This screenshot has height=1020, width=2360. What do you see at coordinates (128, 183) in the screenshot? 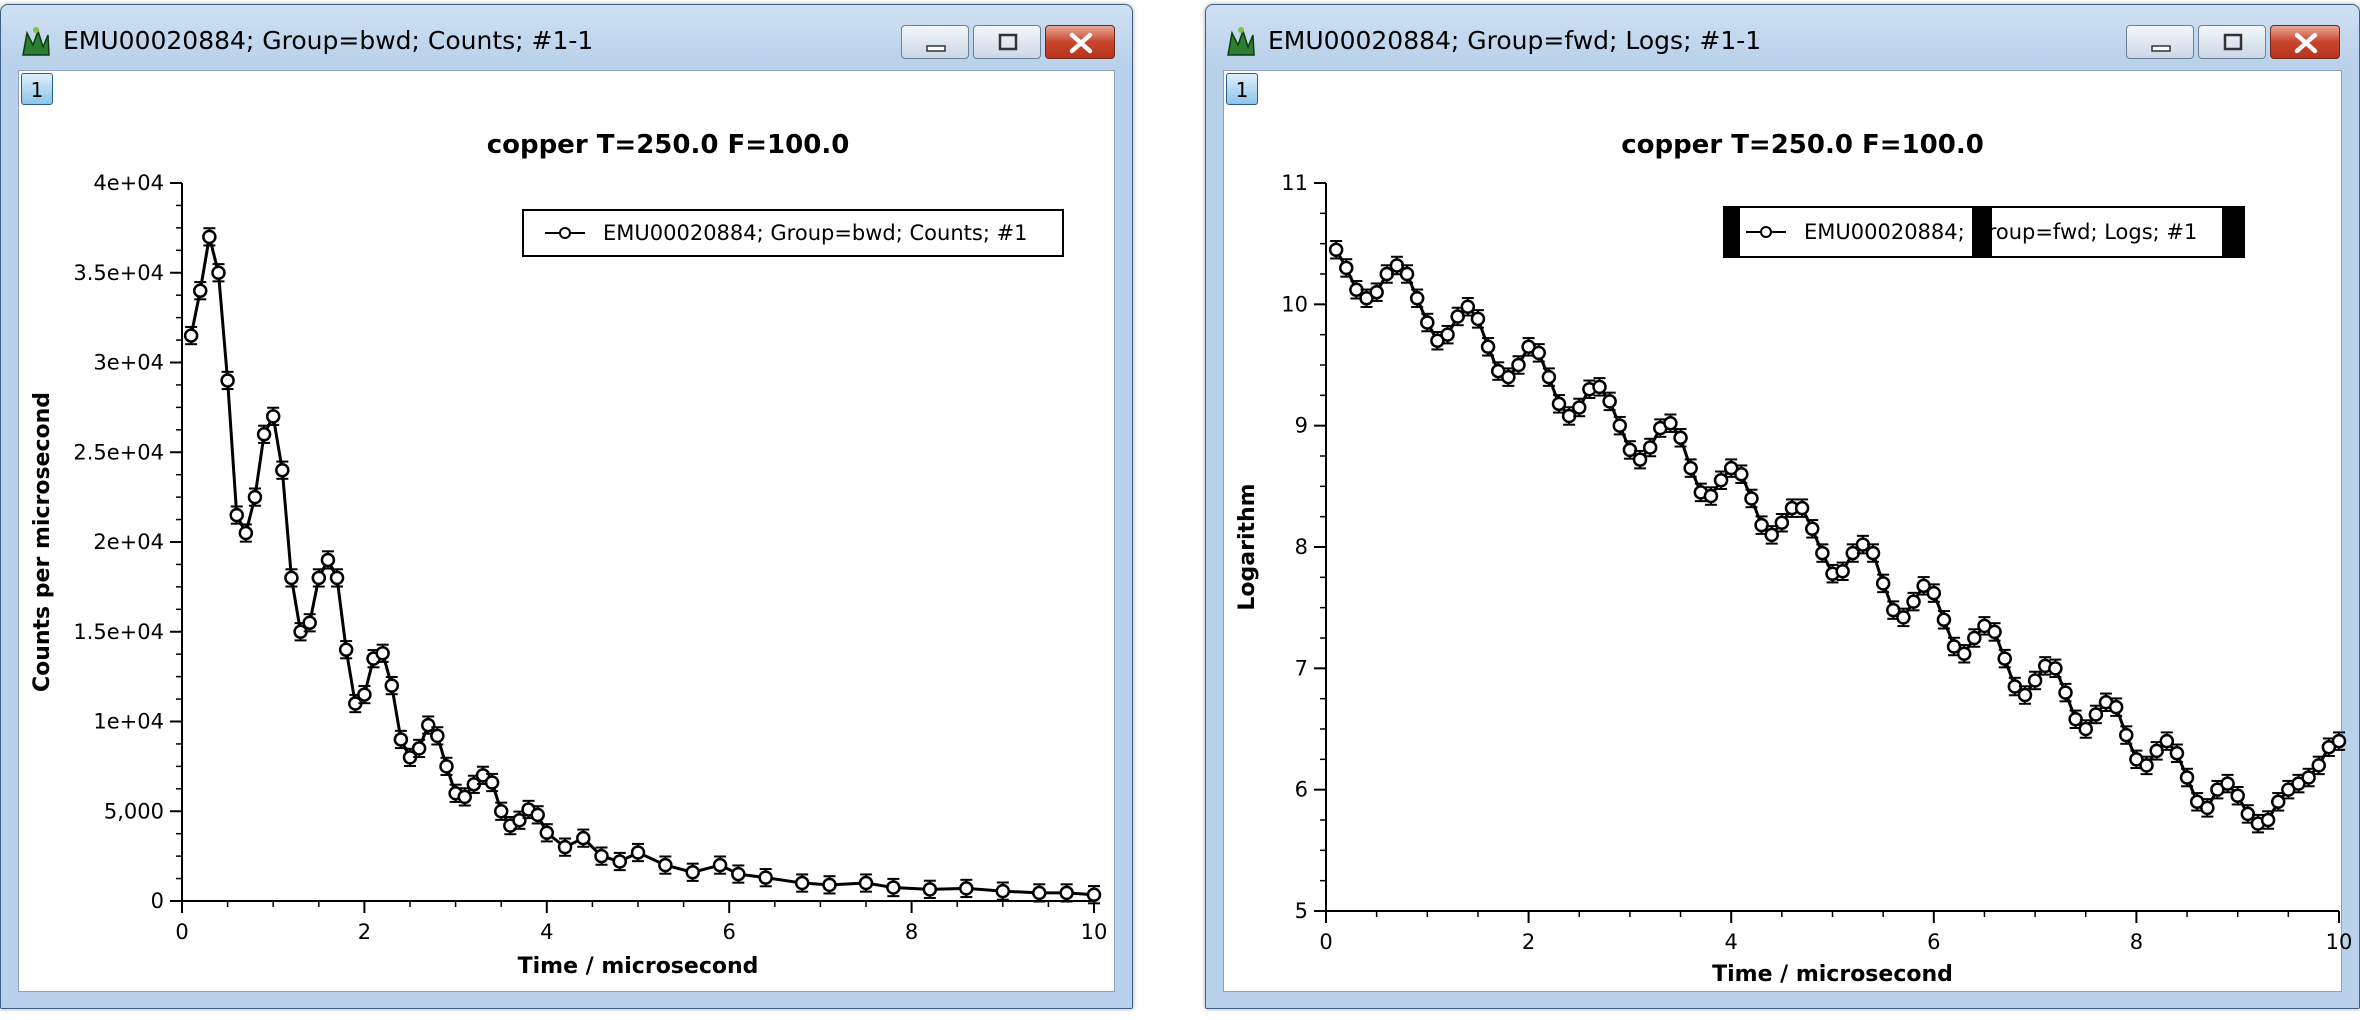
I see `y-tick-label: 4e+04` at bounding box center [128, 183].